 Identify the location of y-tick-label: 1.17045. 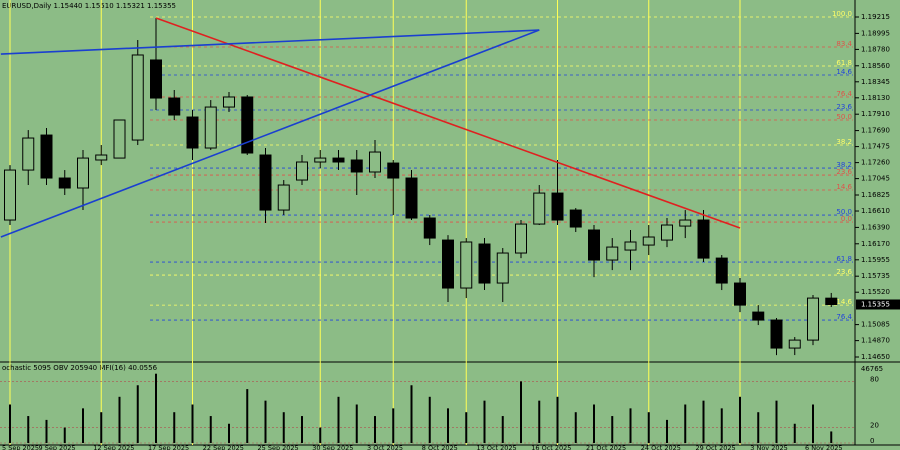
(875, 179).